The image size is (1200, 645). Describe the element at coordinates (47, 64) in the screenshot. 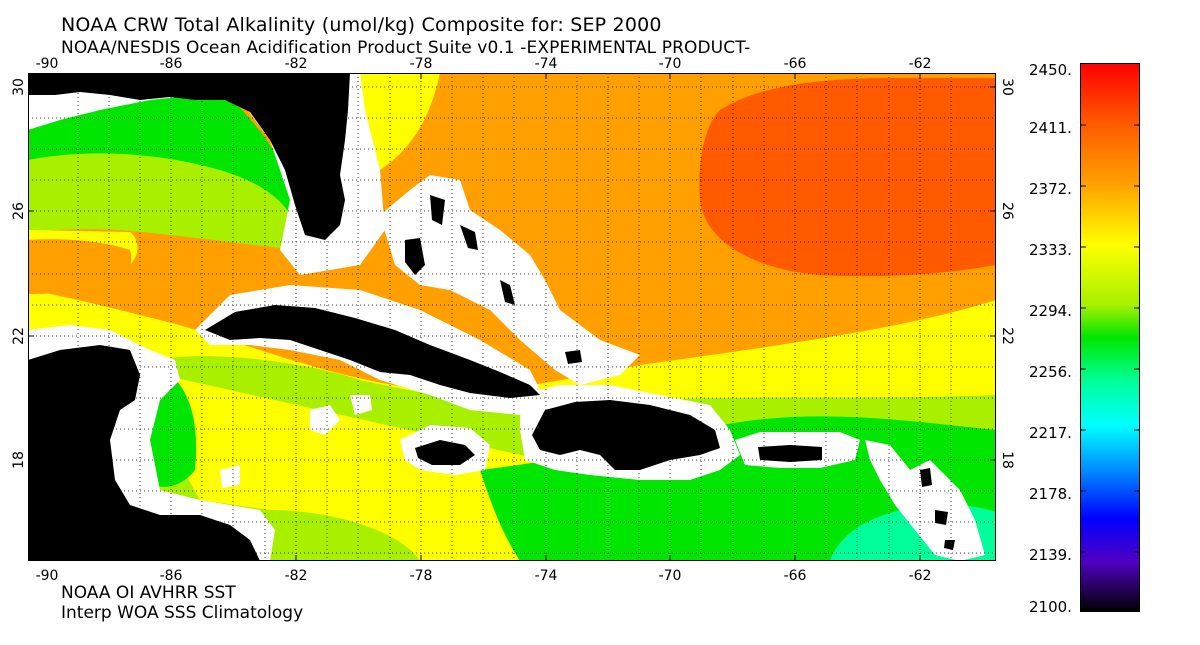

I see `lon-tick-top: -90` at that location.